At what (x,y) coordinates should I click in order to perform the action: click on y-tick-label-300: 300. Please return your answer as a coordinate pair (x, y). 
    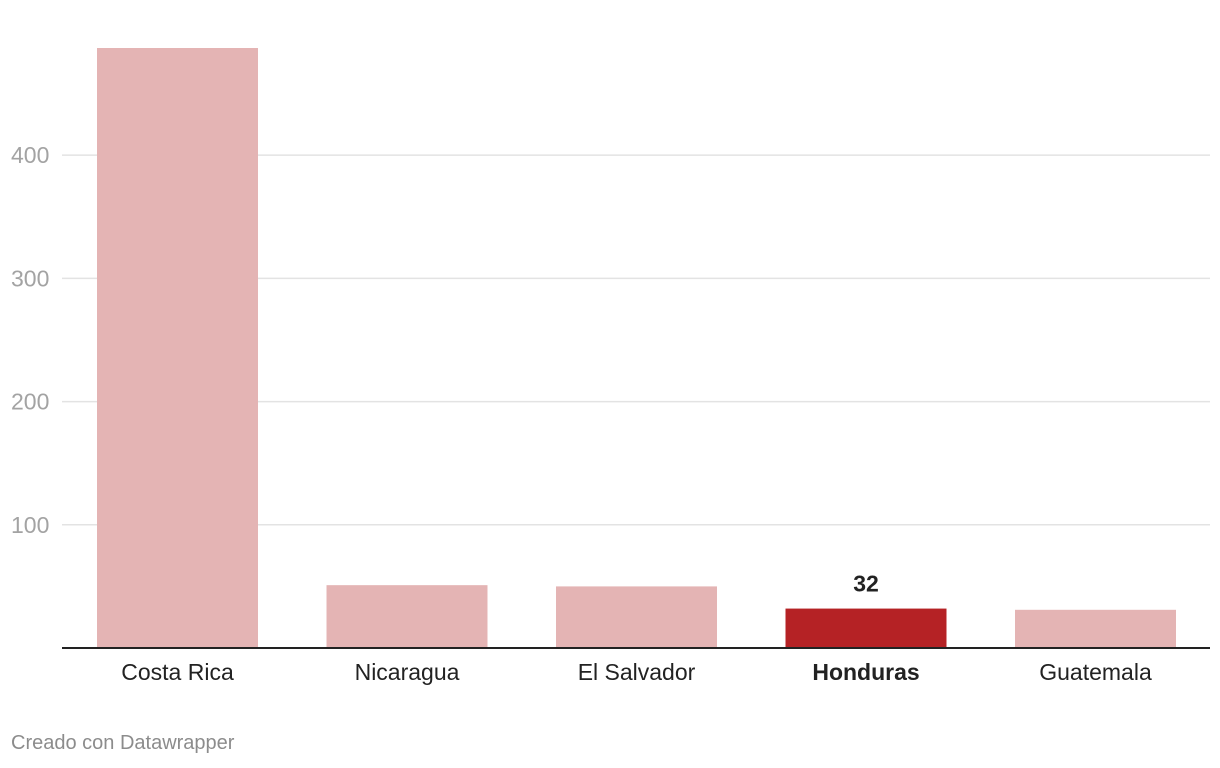
    Looking at the image, I should click on (30, 278).